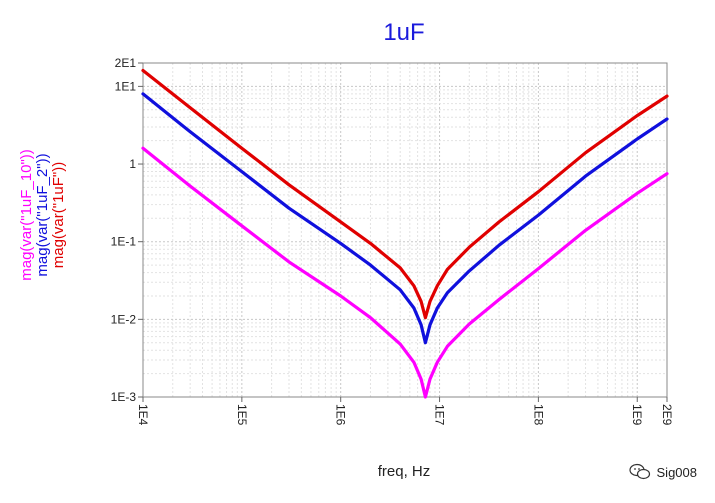 The image size is (715, 503). I want to click on y-axis-series-label: mag(var("1uF_2")), so click(42, 214).